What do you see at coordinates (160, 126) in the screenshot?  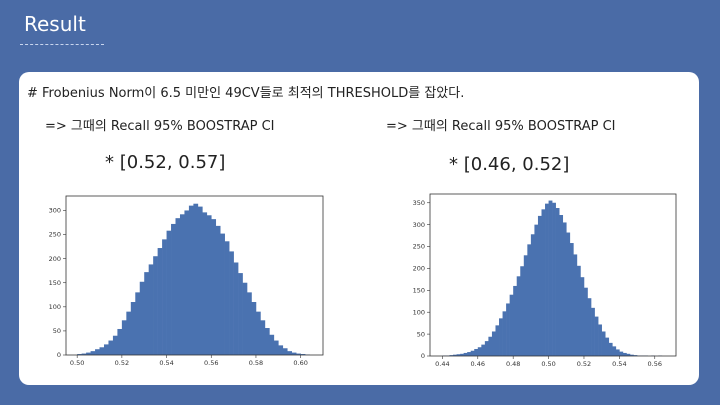 I see `left-ci-label: => 그때의 Recall 95% BOOSTRAP CI` at bounding box center [160, 126].